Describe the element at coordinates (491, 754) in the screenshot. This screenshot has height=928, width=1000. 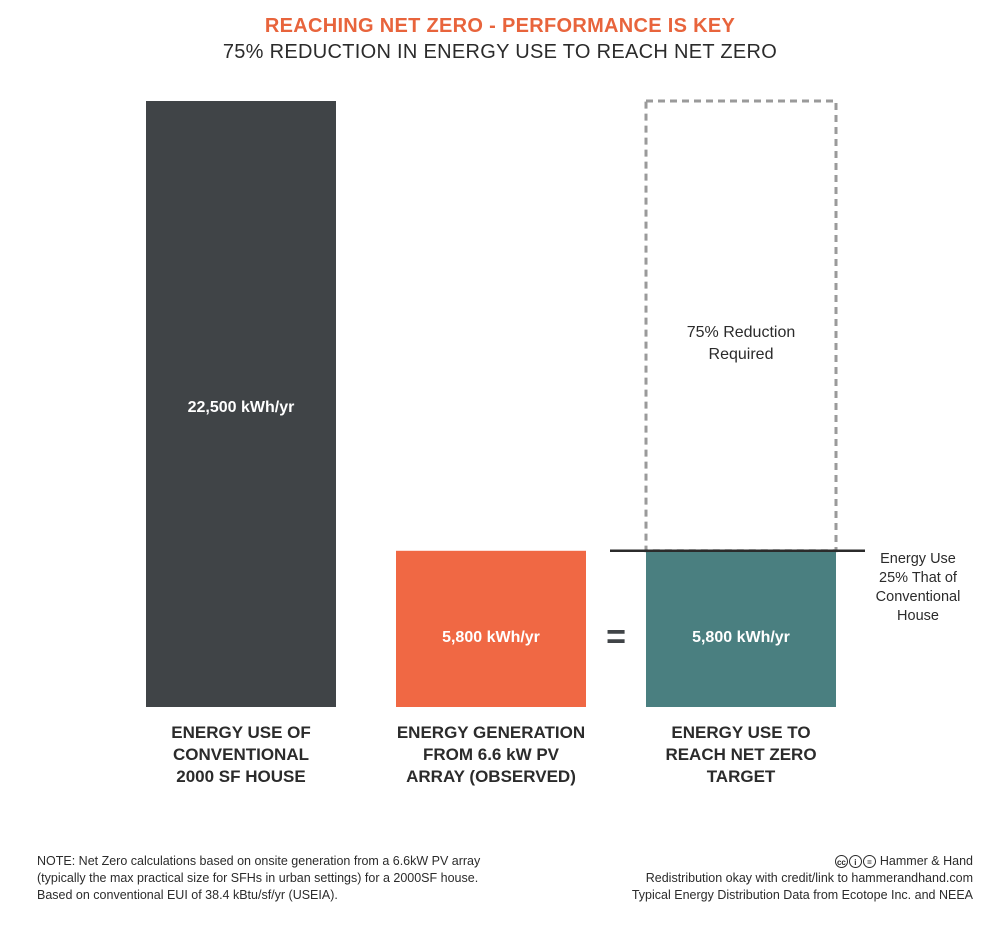
I see `category-label: FROM 6.6 kW PV` at that location.